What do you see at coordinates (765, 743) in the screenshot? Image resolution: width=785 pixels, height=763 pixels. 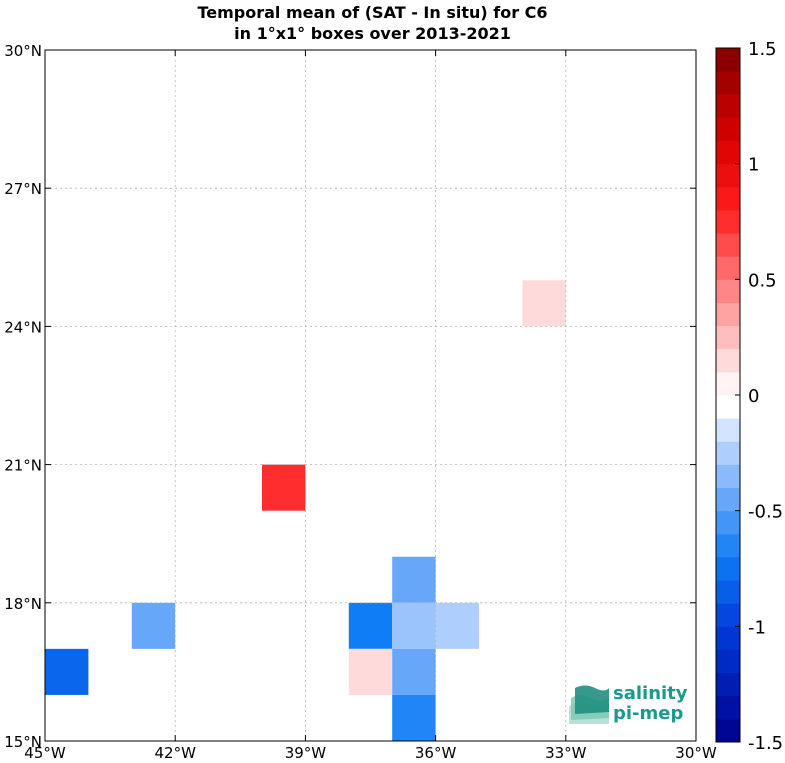 I see `colorbar-tick-label: -1.5` at bounding box center [765, 743].